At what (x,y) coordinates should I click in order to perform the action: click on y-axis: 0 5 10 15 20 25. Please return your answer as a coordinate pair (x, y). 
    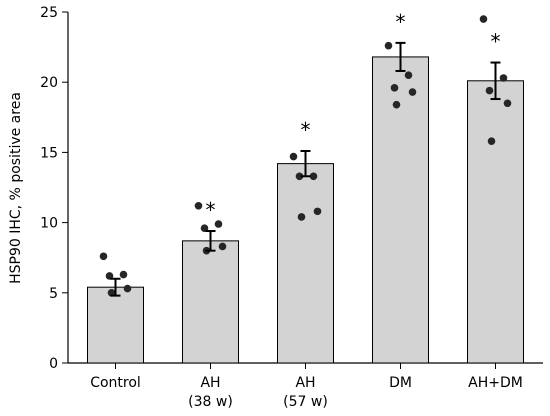
    Looking at the image, I should click on (54, 188).